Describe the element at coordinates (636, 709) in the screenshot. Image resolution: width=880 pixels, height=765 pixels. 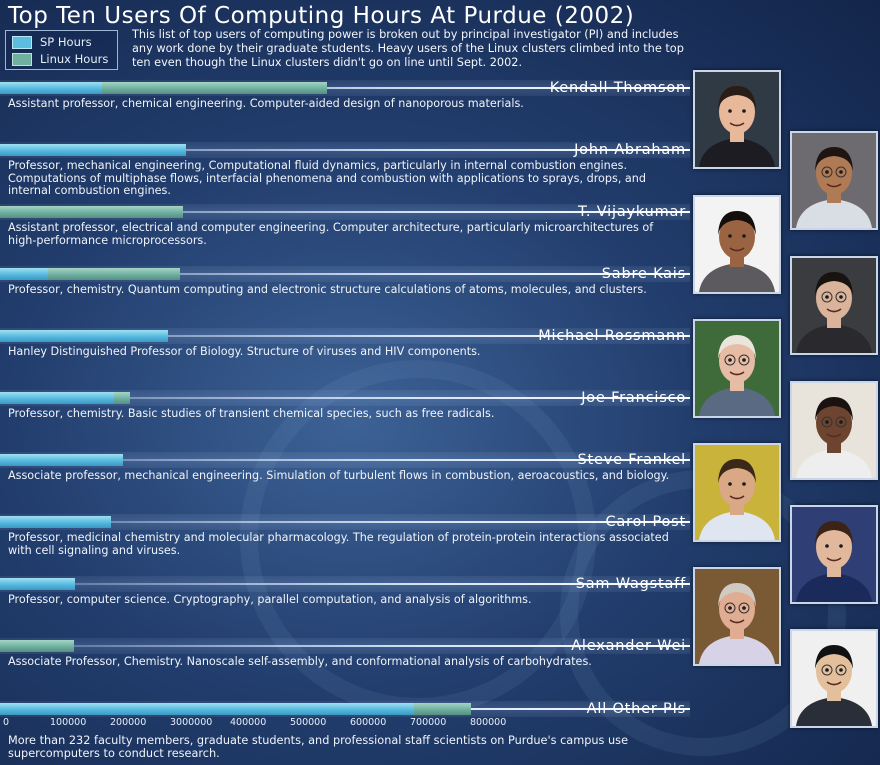
I see `category-label: All Other PIs` at that location.